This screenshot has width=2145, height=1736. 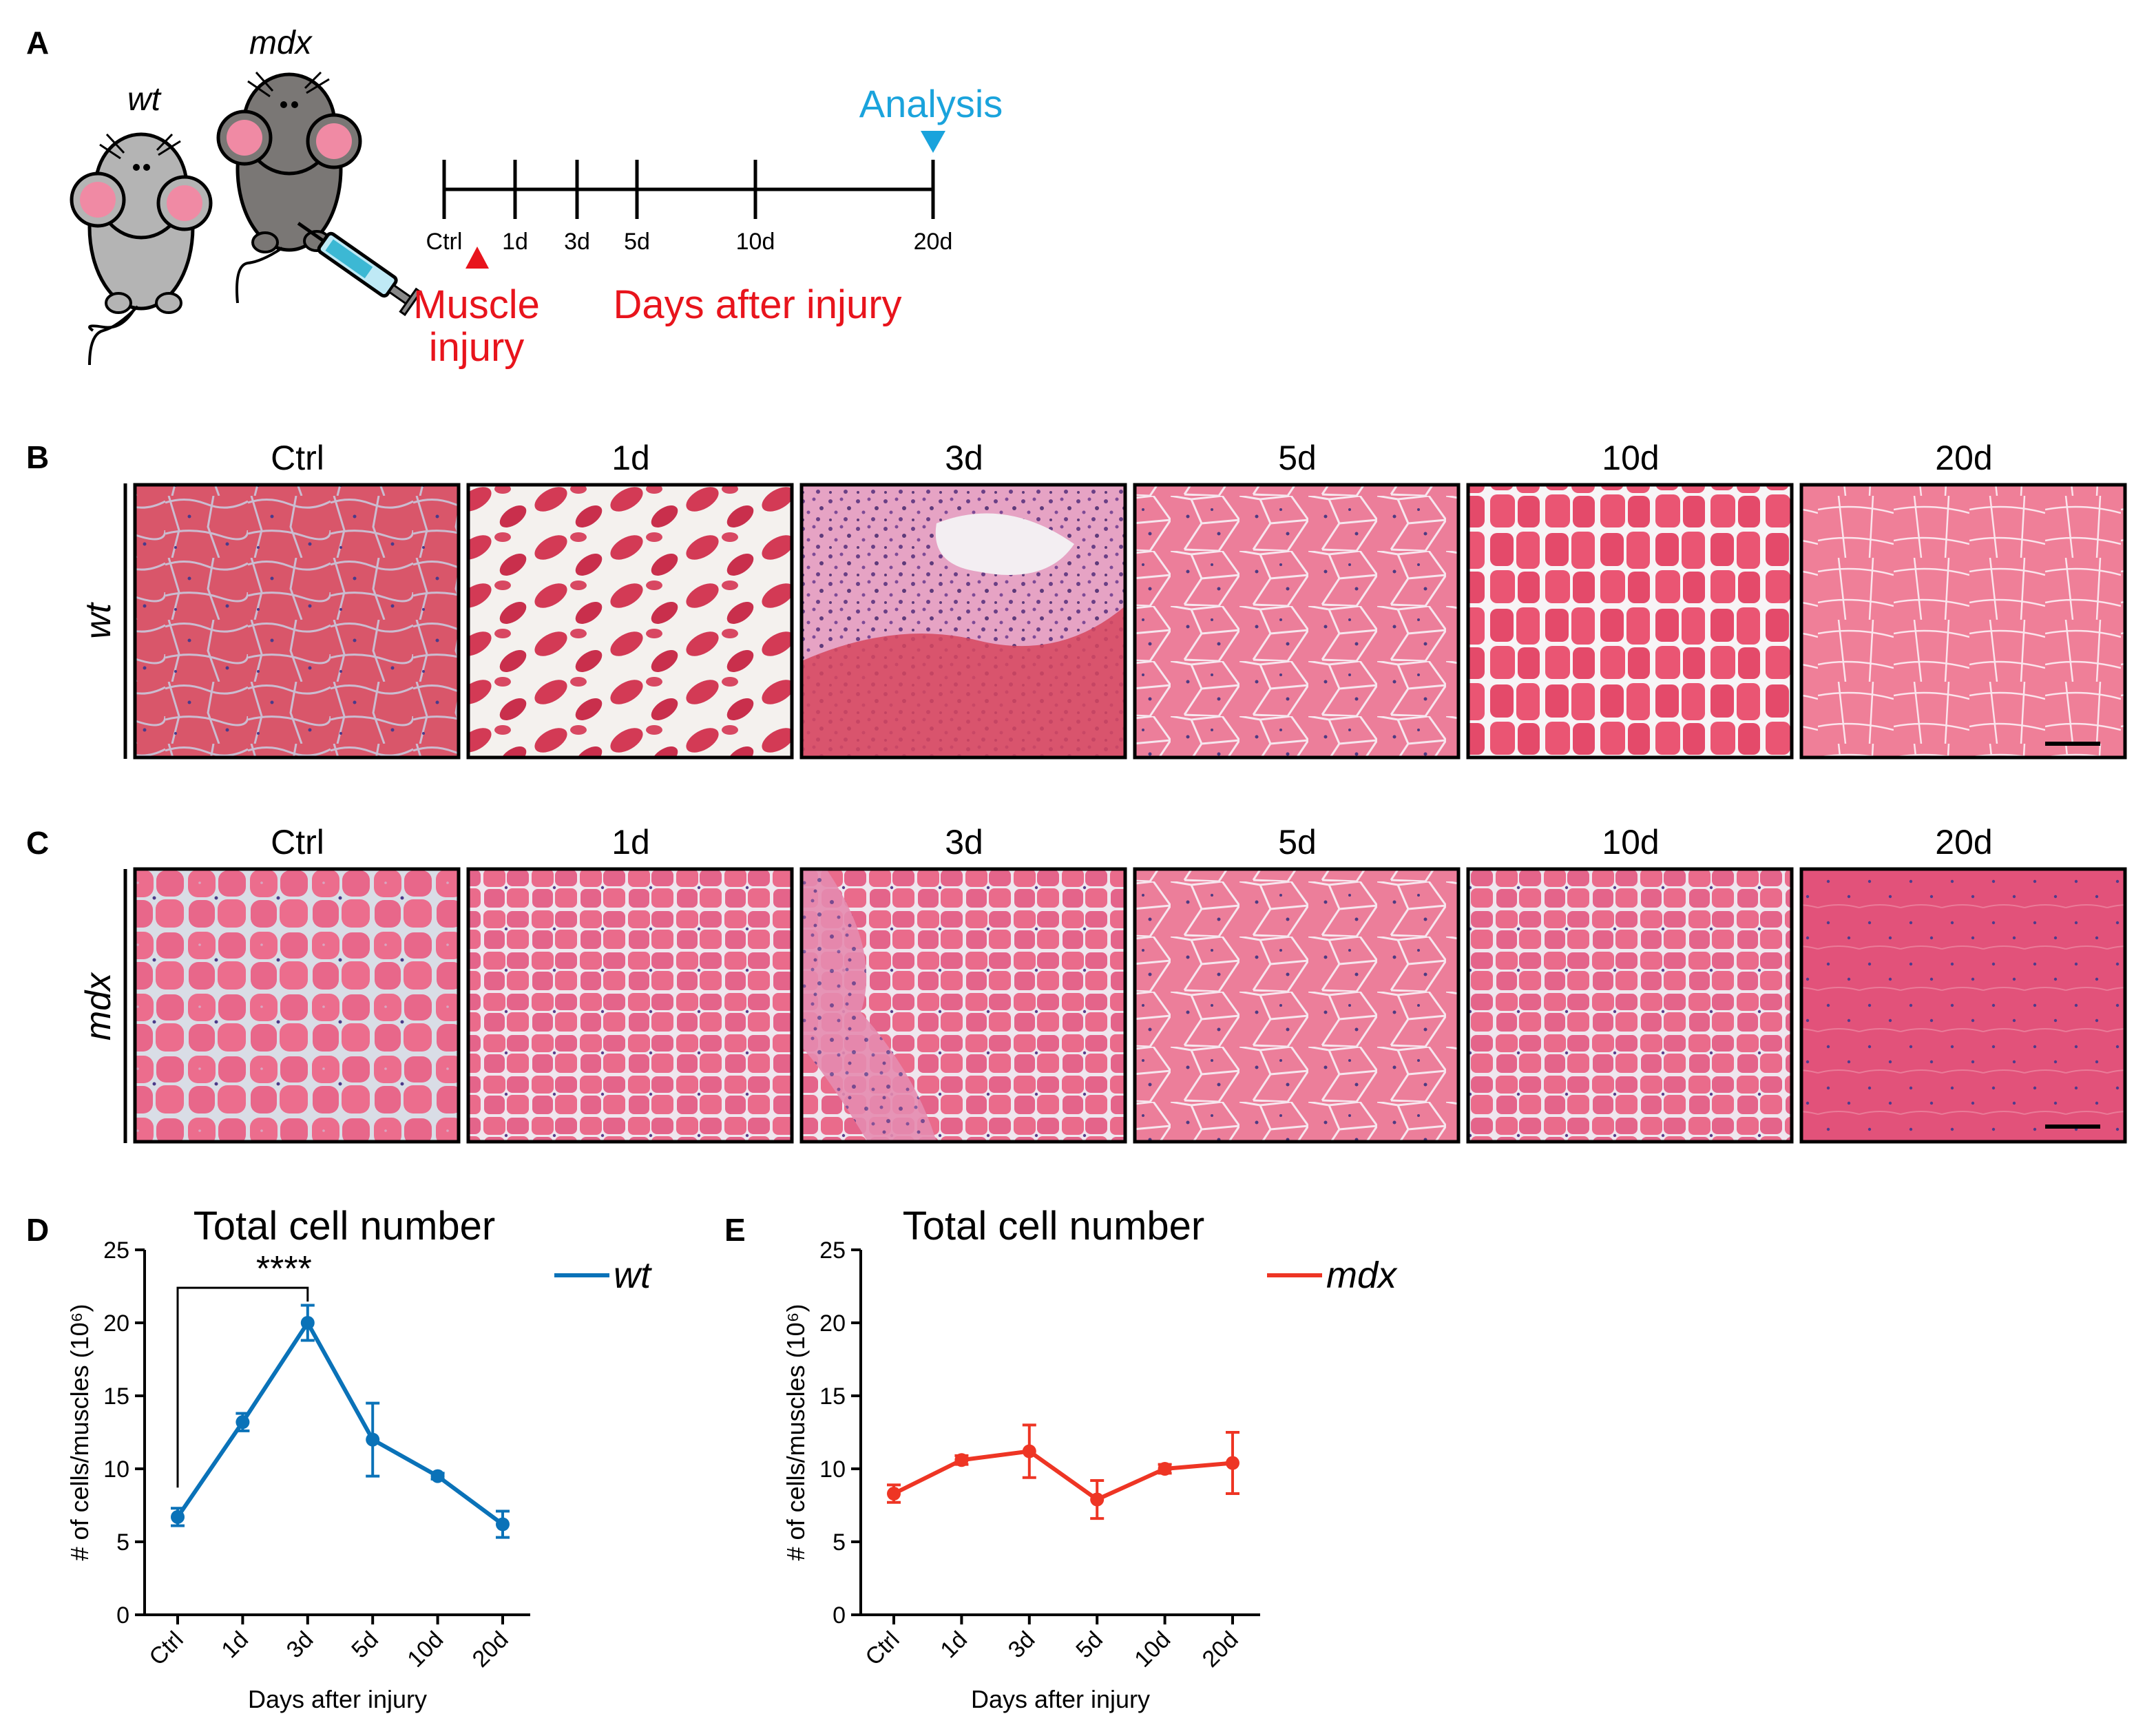 What do you see at coordinates (964, 458) in the screenshot?
I see `col-label-b-3d: 3d` at bounding box center [964, 458].